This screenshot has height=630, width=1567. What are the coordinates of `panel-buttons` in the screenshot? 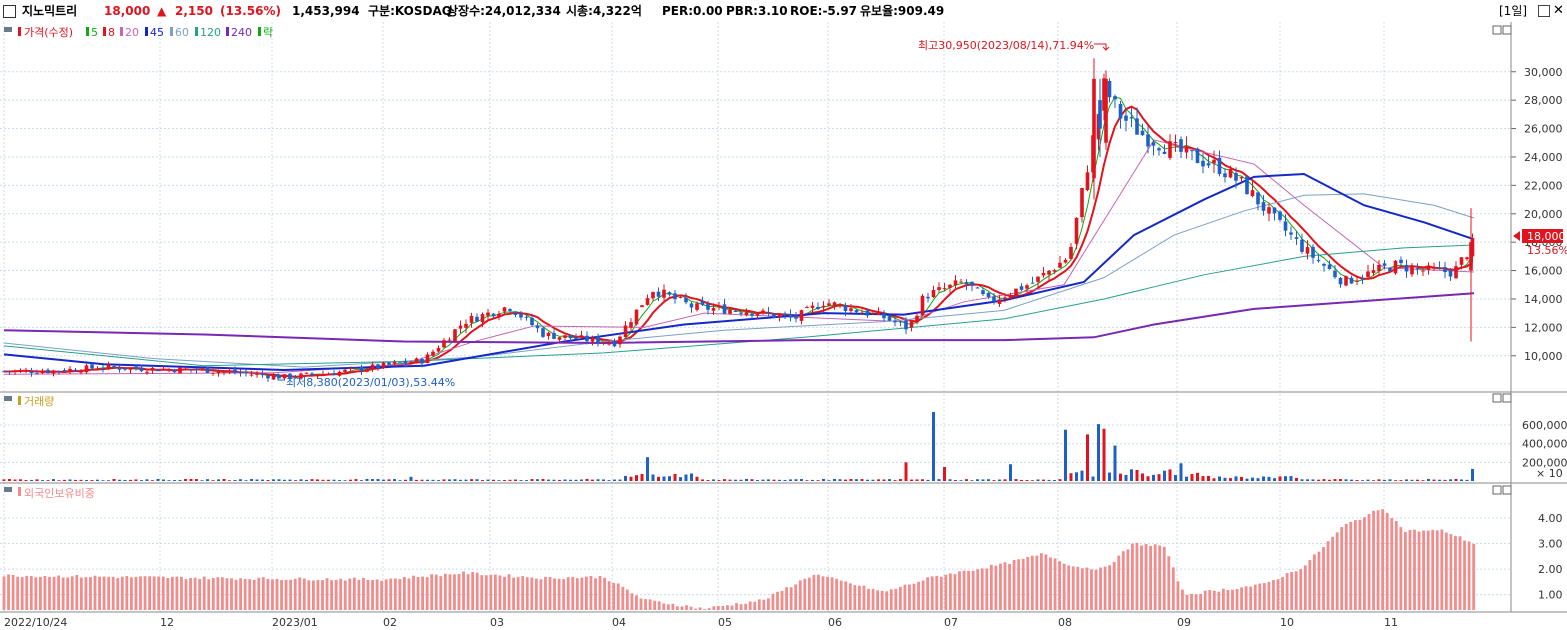 It's located at (1502, 260).